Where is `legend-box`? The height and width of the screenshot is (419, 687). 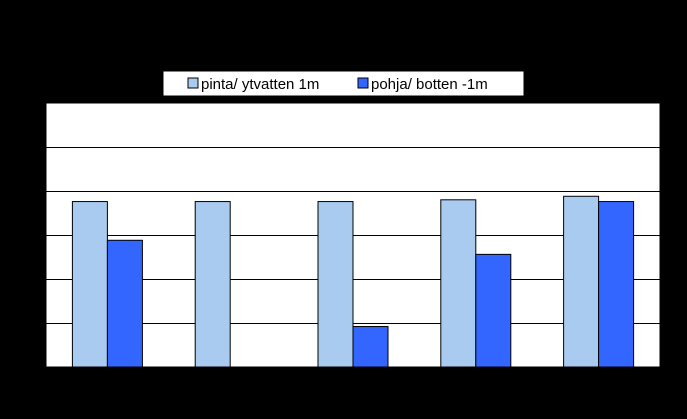 legend-box is located at coordinates (343, 83).